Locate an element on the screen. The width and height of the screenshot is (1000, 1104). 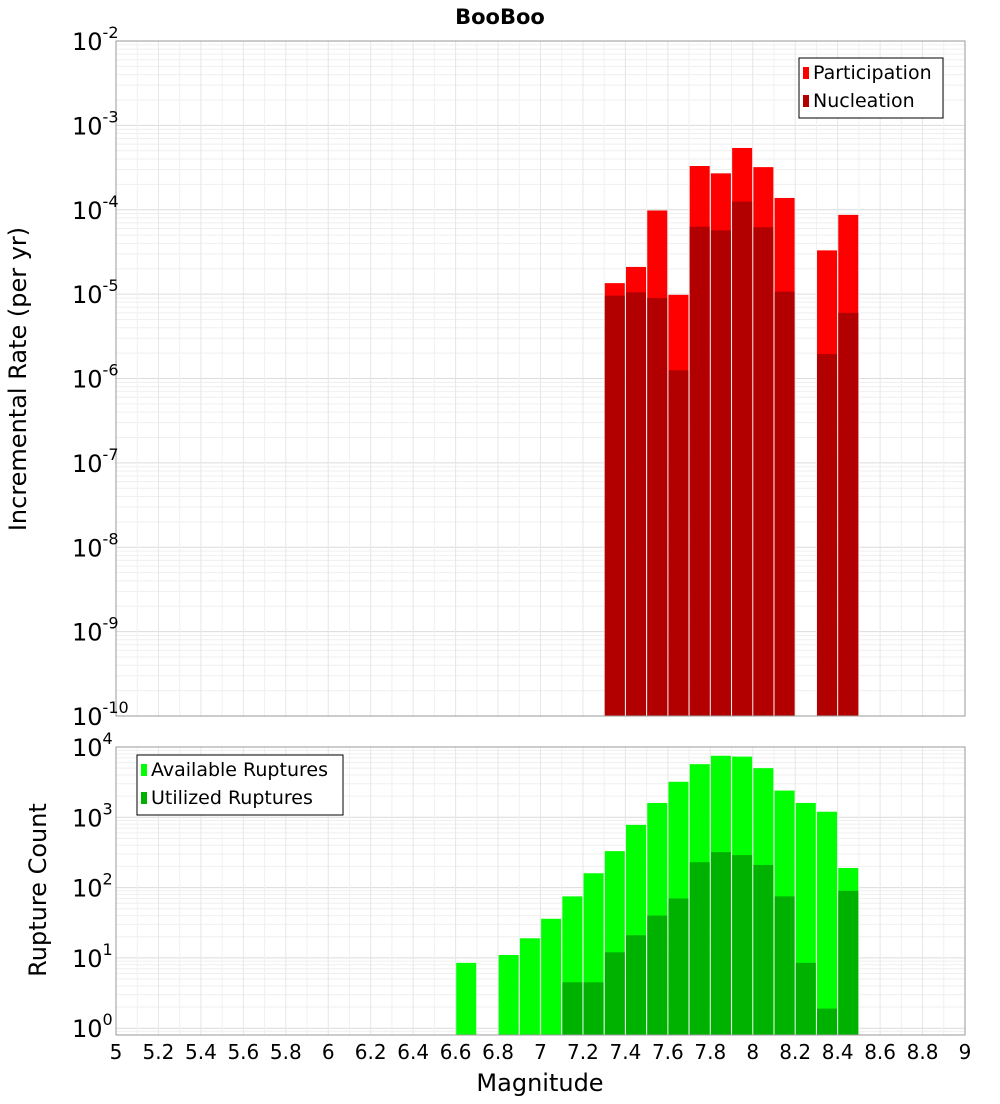
x-tick-label: 5 is located at coordinates (116, 1052).